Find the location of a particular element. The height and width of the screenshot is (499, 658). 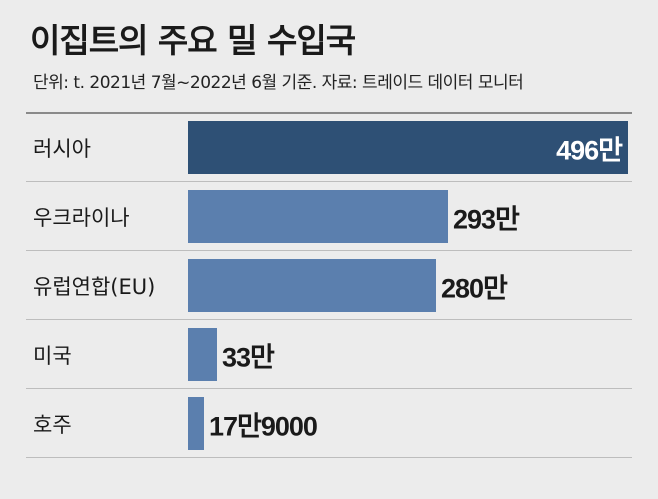

category-label: 우크라이나 is located at coordinates (81, 217).